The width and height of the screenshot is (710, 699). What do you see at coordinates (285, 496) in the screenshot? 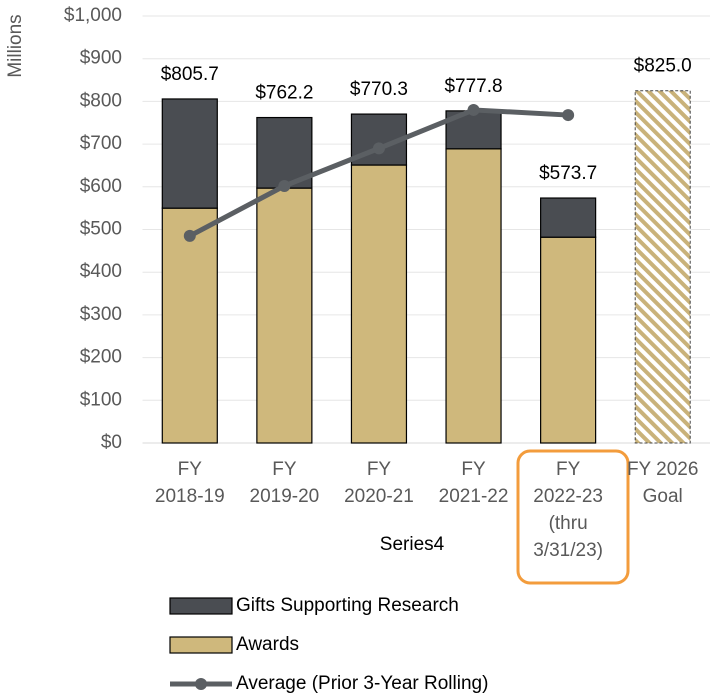
I see `x-tick-label: 2019-20` at bounding box center [285, 496].